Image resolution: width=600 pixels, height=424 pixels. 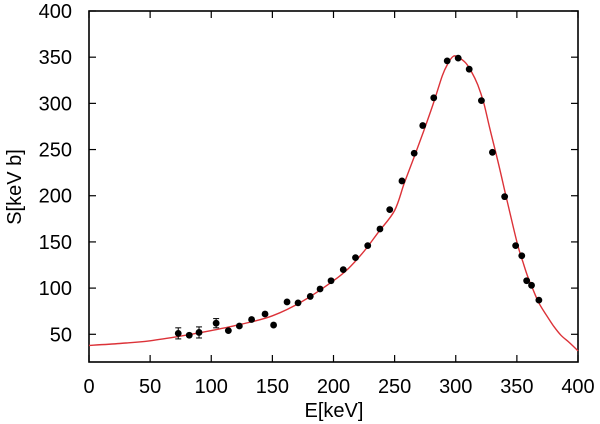 What do you see at coordinates (516, 387) in the screenshot?
I see `x-tick-label: 350` at bounding box center [516, 387].